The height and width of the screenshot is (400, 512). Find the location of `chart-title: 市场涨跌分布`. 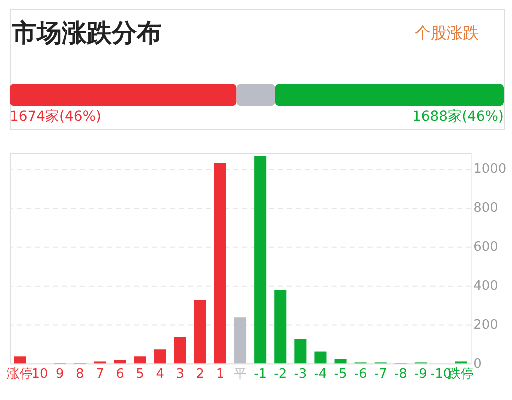

chart-title: 市场涨跌分布 is located at coordinates (86, 33).